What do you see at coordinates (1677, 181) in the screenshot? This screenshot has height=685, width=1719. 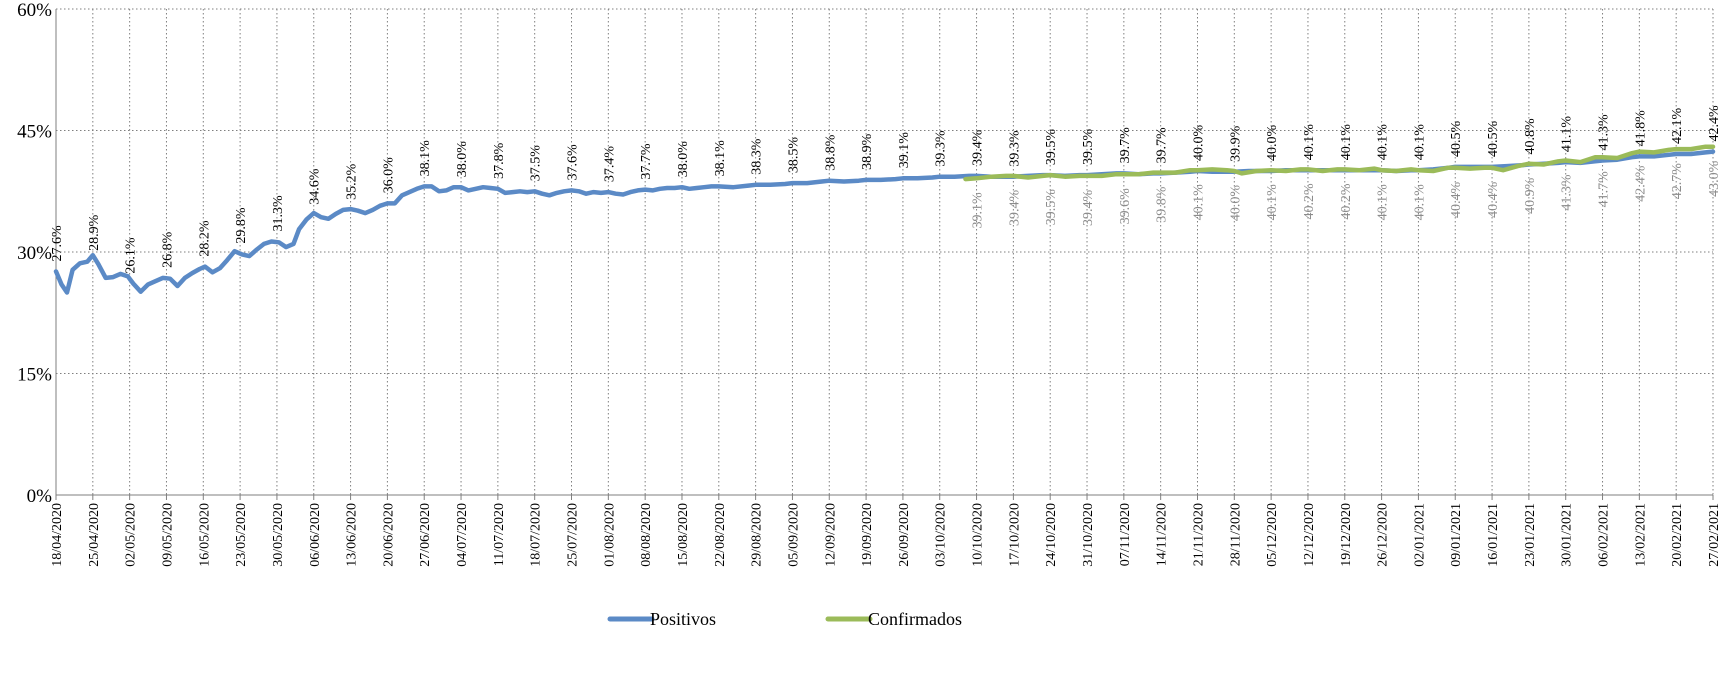 I see `data-label-confirmados: 42.7%` at bounding box center [1677, 181].